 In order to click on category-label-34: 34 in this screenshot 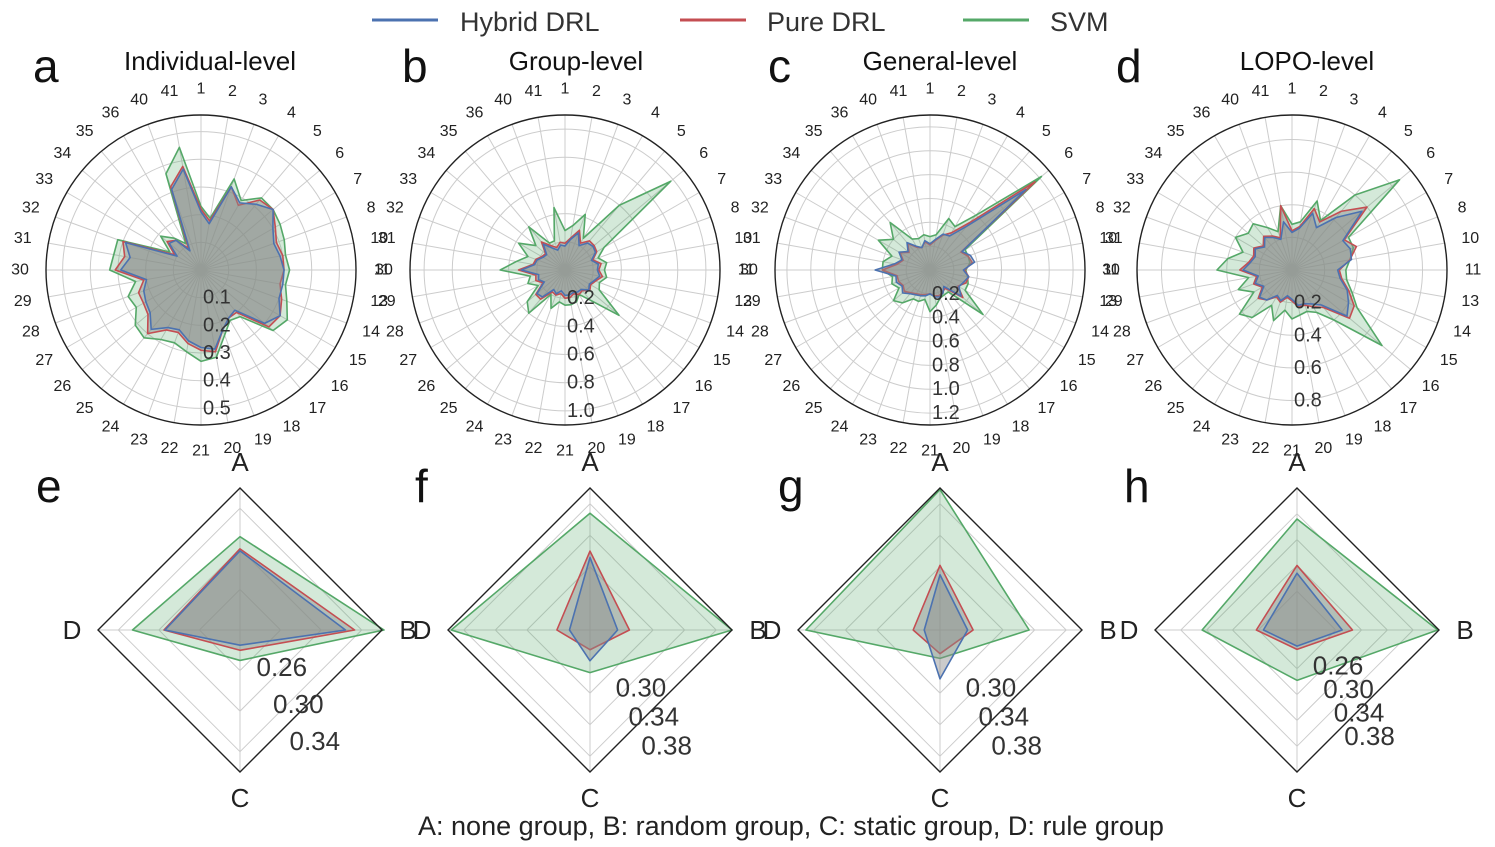, I will do `click(1153, 153)`.